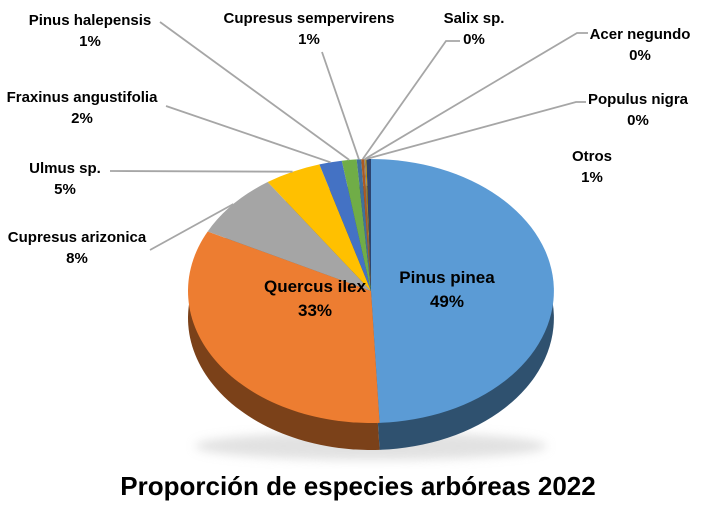  Describe the element at coordinates (82, 108) in the screenshot. I see `pie-label-fraxinus-angustifolia: Fraxinus angustifolia 2%` at that location.